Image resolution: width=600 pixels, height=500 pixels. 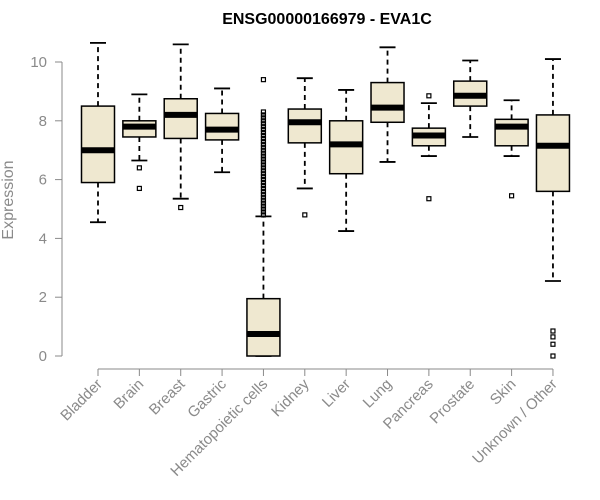 What do you see at coordinates (46, 209) in the screenshot?
I see `y-axis: 0 2 4 6 8 10` at bounding box center [46, 209].